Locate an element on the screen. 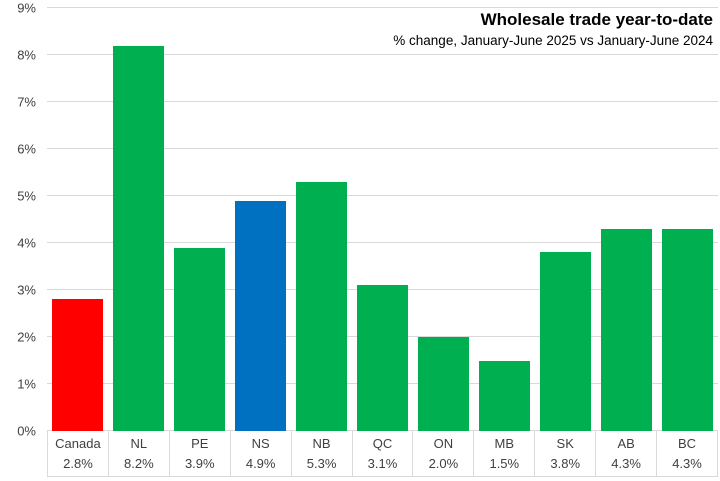 This screenshot has width=720, height=481. x-label-cell-nl: NL 8.2% is located at coordinates (138, 453).